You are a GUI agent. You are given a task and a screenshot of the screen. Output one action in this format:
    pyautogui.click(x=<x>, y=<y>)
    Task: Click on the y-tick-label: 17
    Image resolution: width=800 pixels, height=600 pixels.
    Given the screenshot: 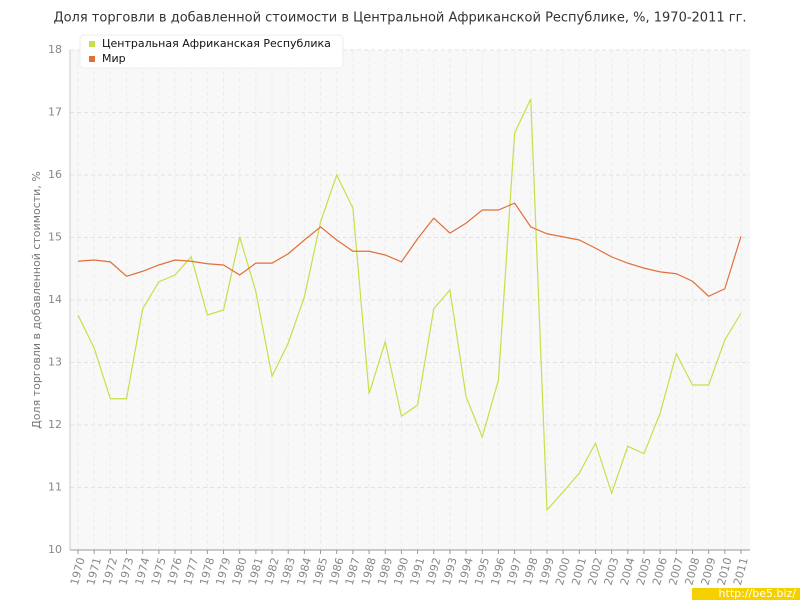 What is the action you would take?
    pyautogui.click(x=55, y=112)
    